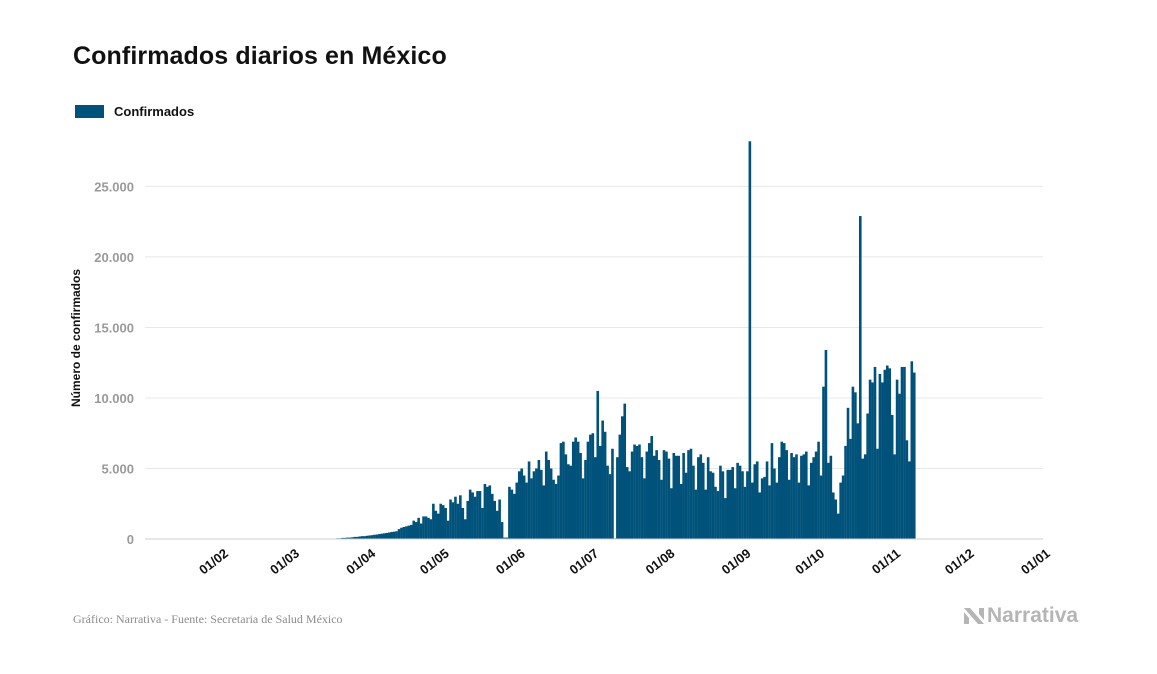 The image size is (1157, 674). Describe the element at coordinates (1035, 562) in the screenshot. I see `x-tick-label: 01/01` at that location.